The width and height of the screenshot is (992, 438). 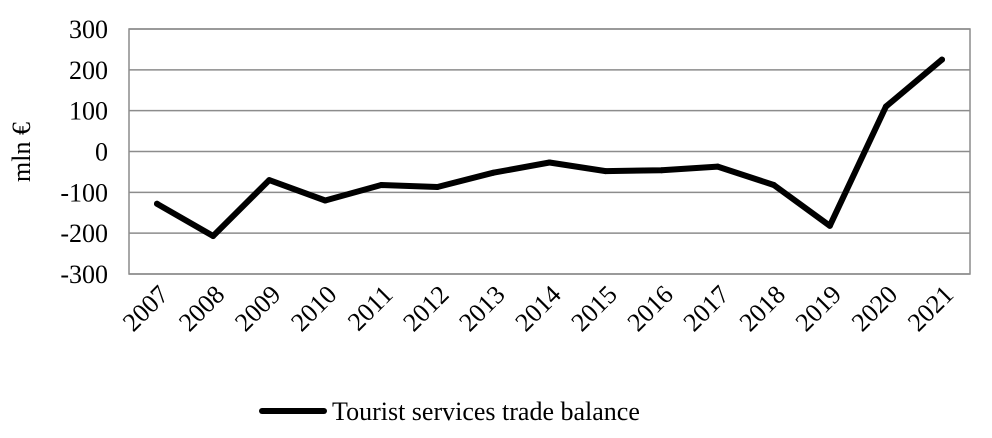 I want to click on y-tick-label: 300, so click(x=88, y=29).